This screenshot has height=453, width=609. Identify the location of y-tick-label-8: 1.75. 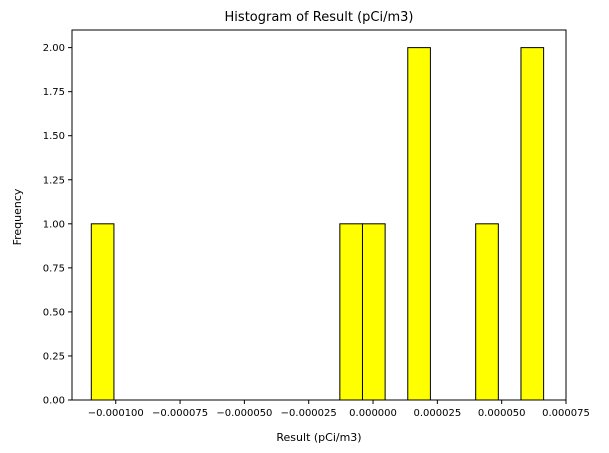
(54, 92).